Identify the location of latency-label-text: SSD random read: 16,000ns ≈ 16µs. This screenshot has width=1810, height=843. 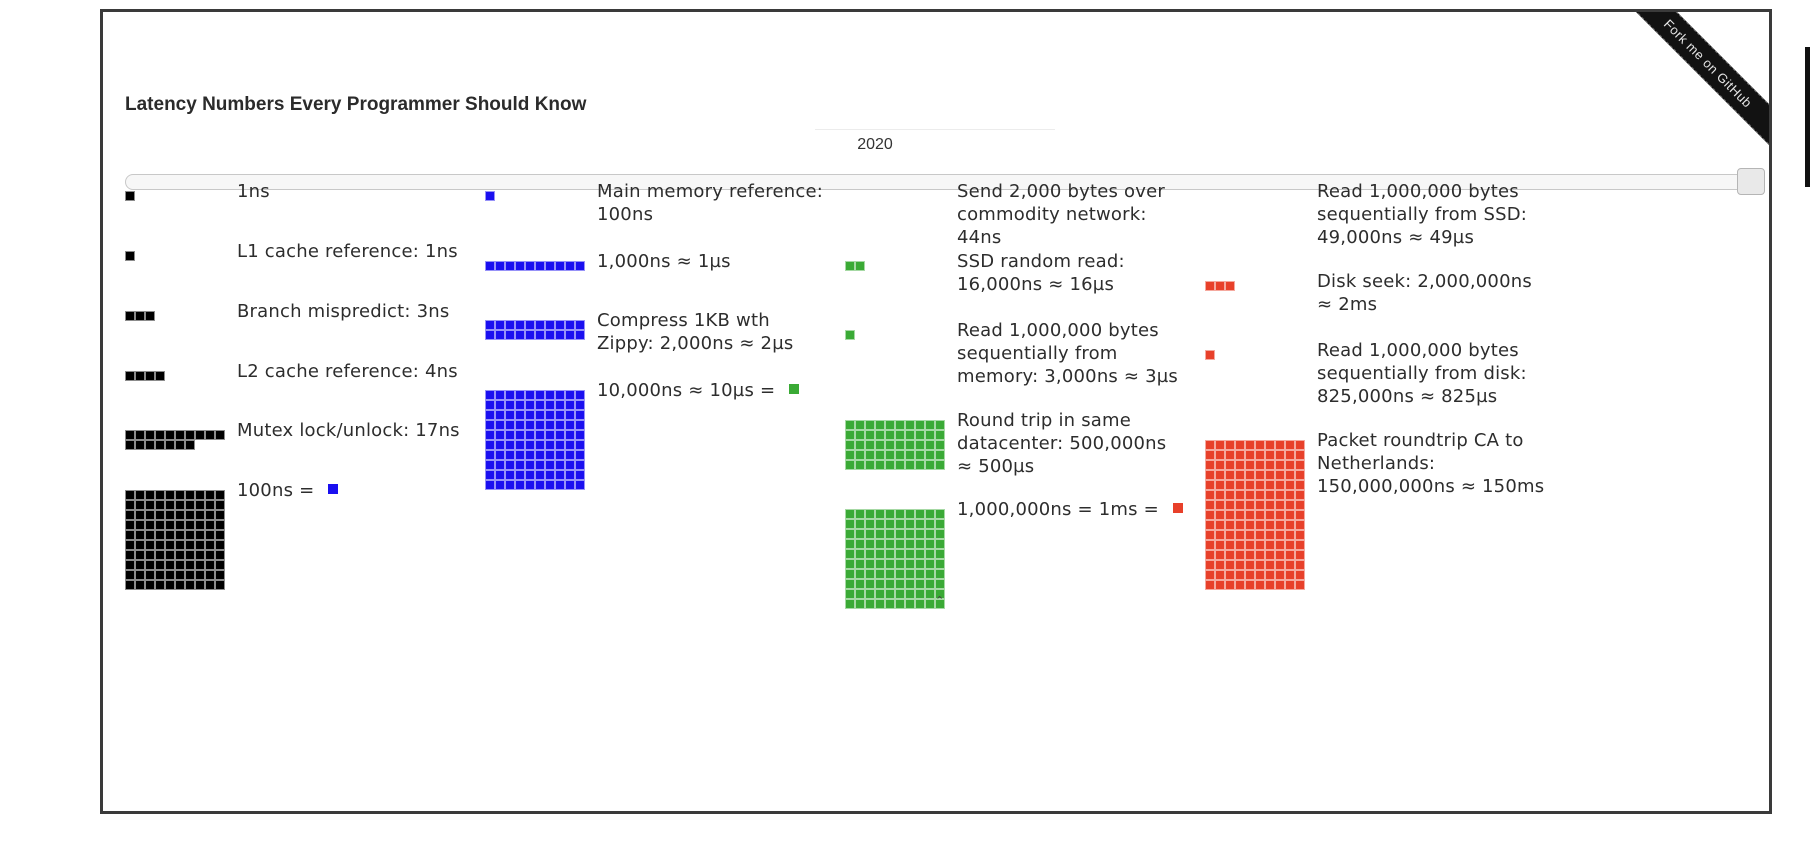
(1041, 273).